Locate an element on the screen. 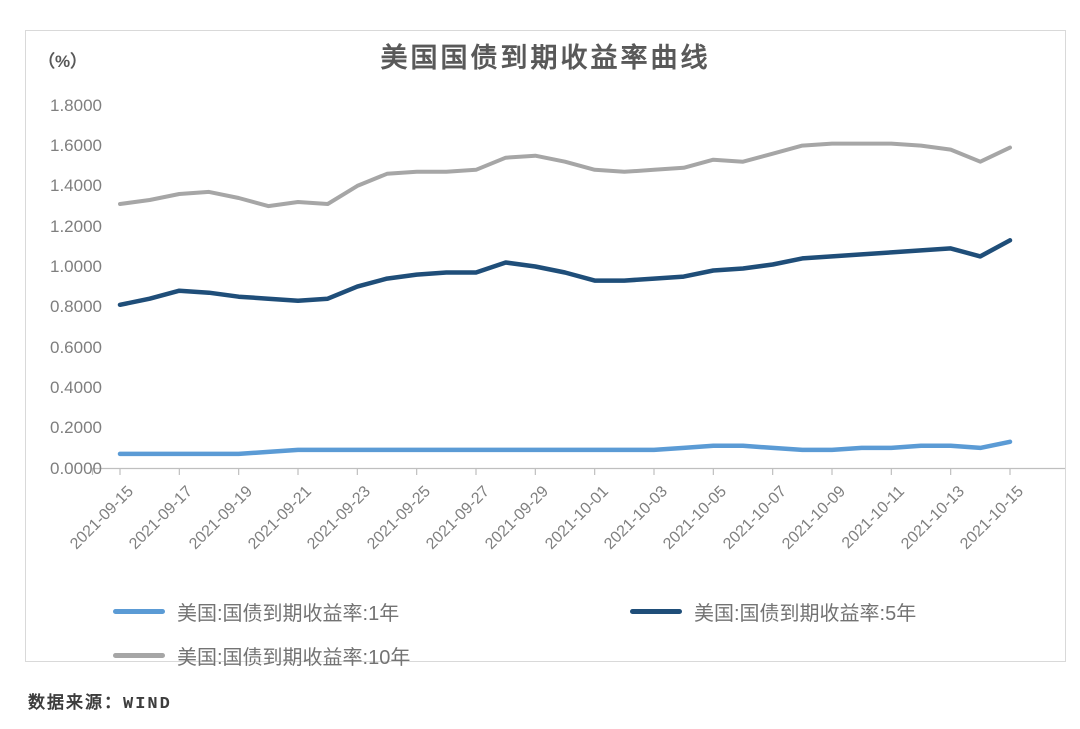 Image resolution: width=1080 pixels, height=729 pixels. legend-label: 美国:国债到期收益率:1年 is located at coordinates (288, 614).